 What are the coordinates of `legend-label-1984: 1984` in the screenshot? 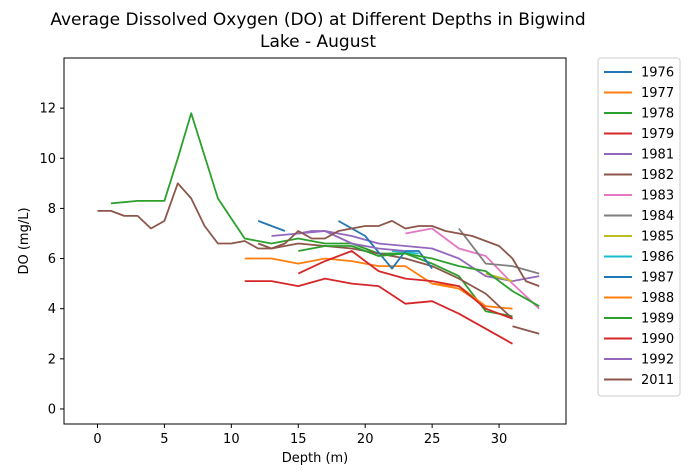 It's located at (657, 216).